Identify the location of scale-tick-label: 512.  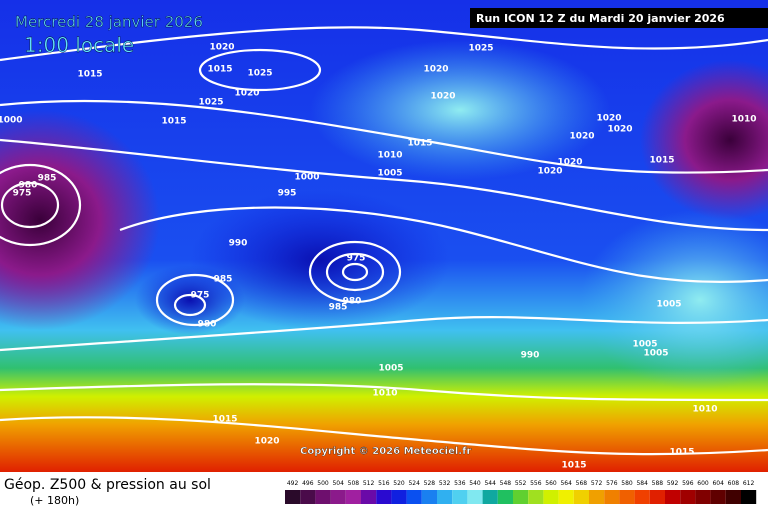
(369, 483).